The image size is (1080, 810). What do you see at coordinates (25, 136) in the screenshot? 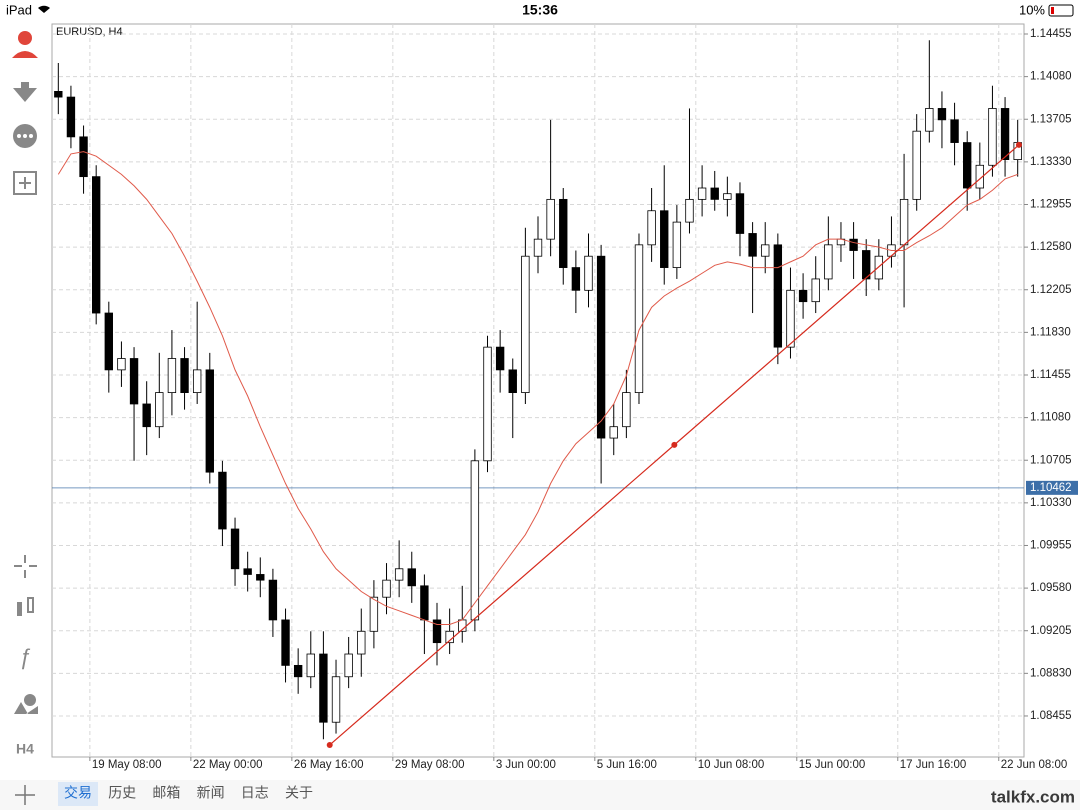
I see `chat-button` at bounding box center [25, 136].